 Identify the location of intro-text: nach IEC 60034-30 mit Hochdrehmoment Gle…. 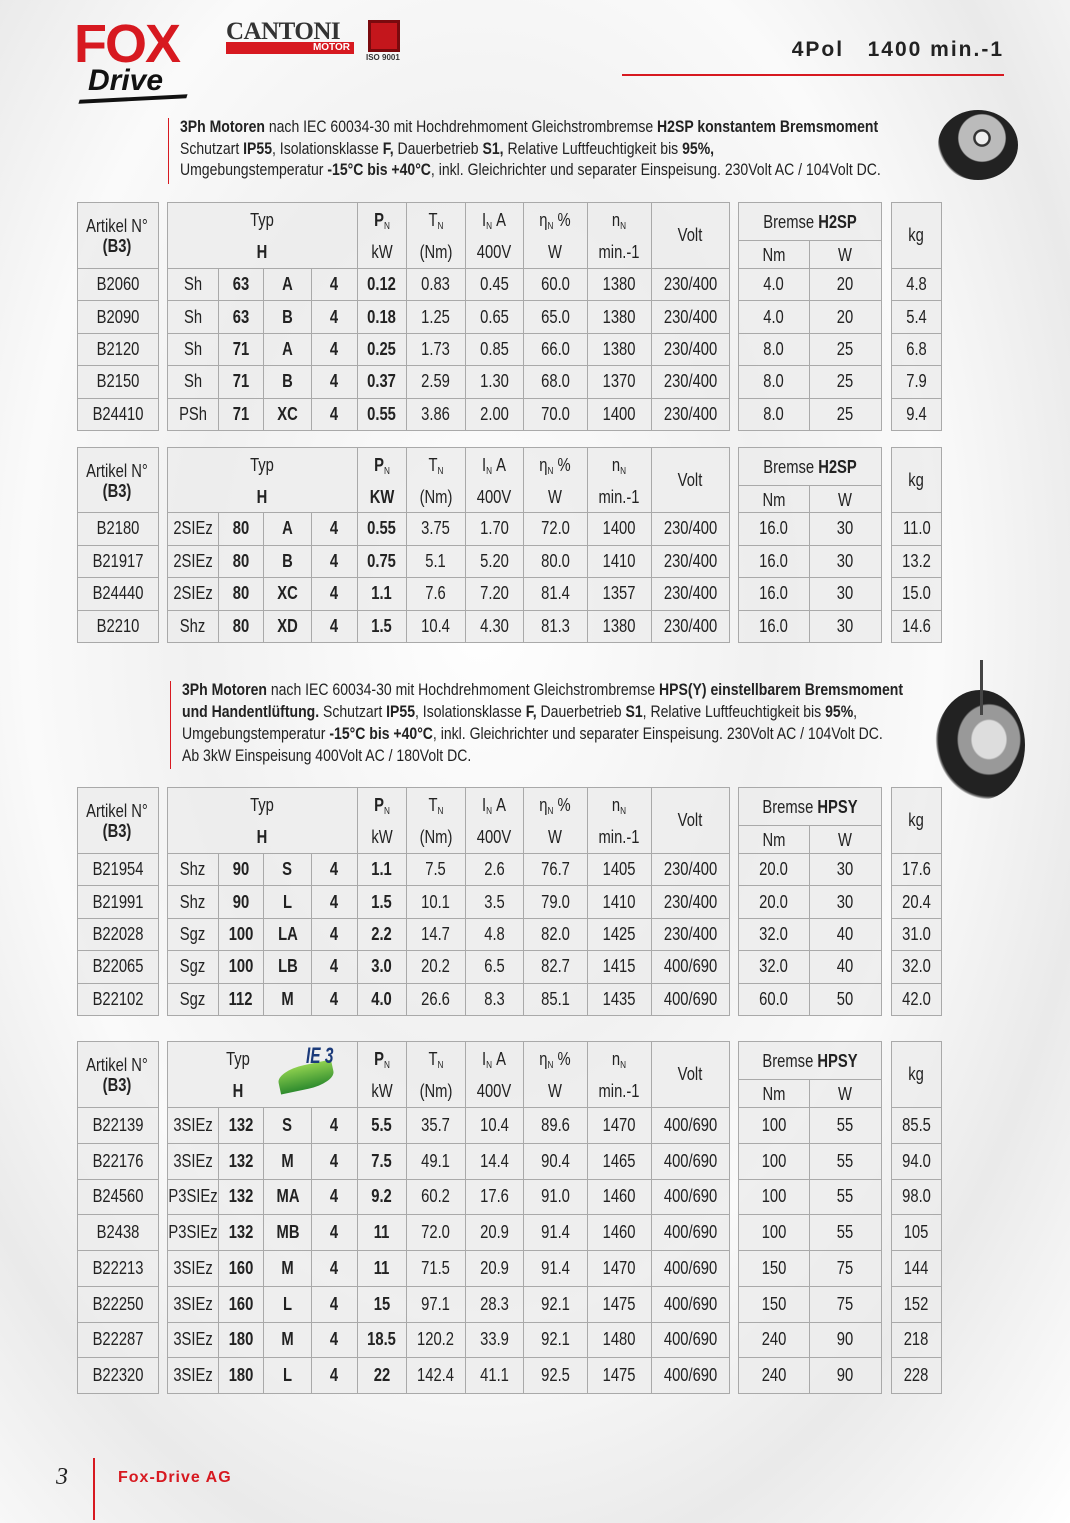
(461, 127).